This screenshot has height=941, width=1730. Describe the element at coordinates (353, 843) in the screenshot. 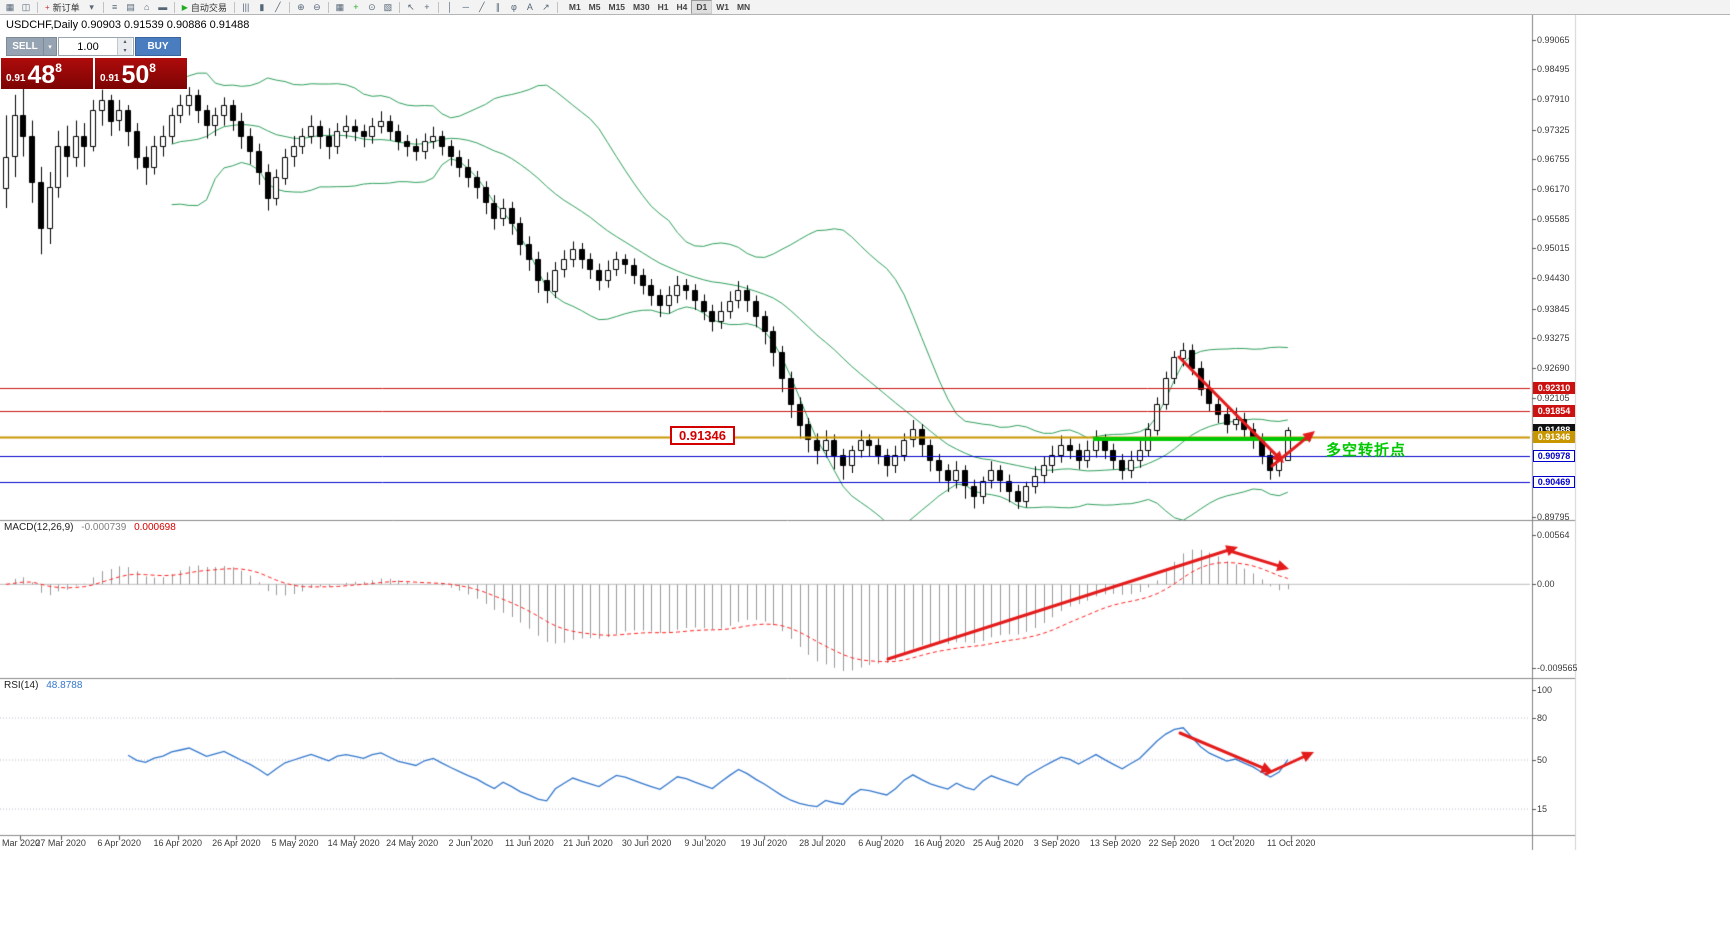

I see `date-label: 14 May 2020` at that location.